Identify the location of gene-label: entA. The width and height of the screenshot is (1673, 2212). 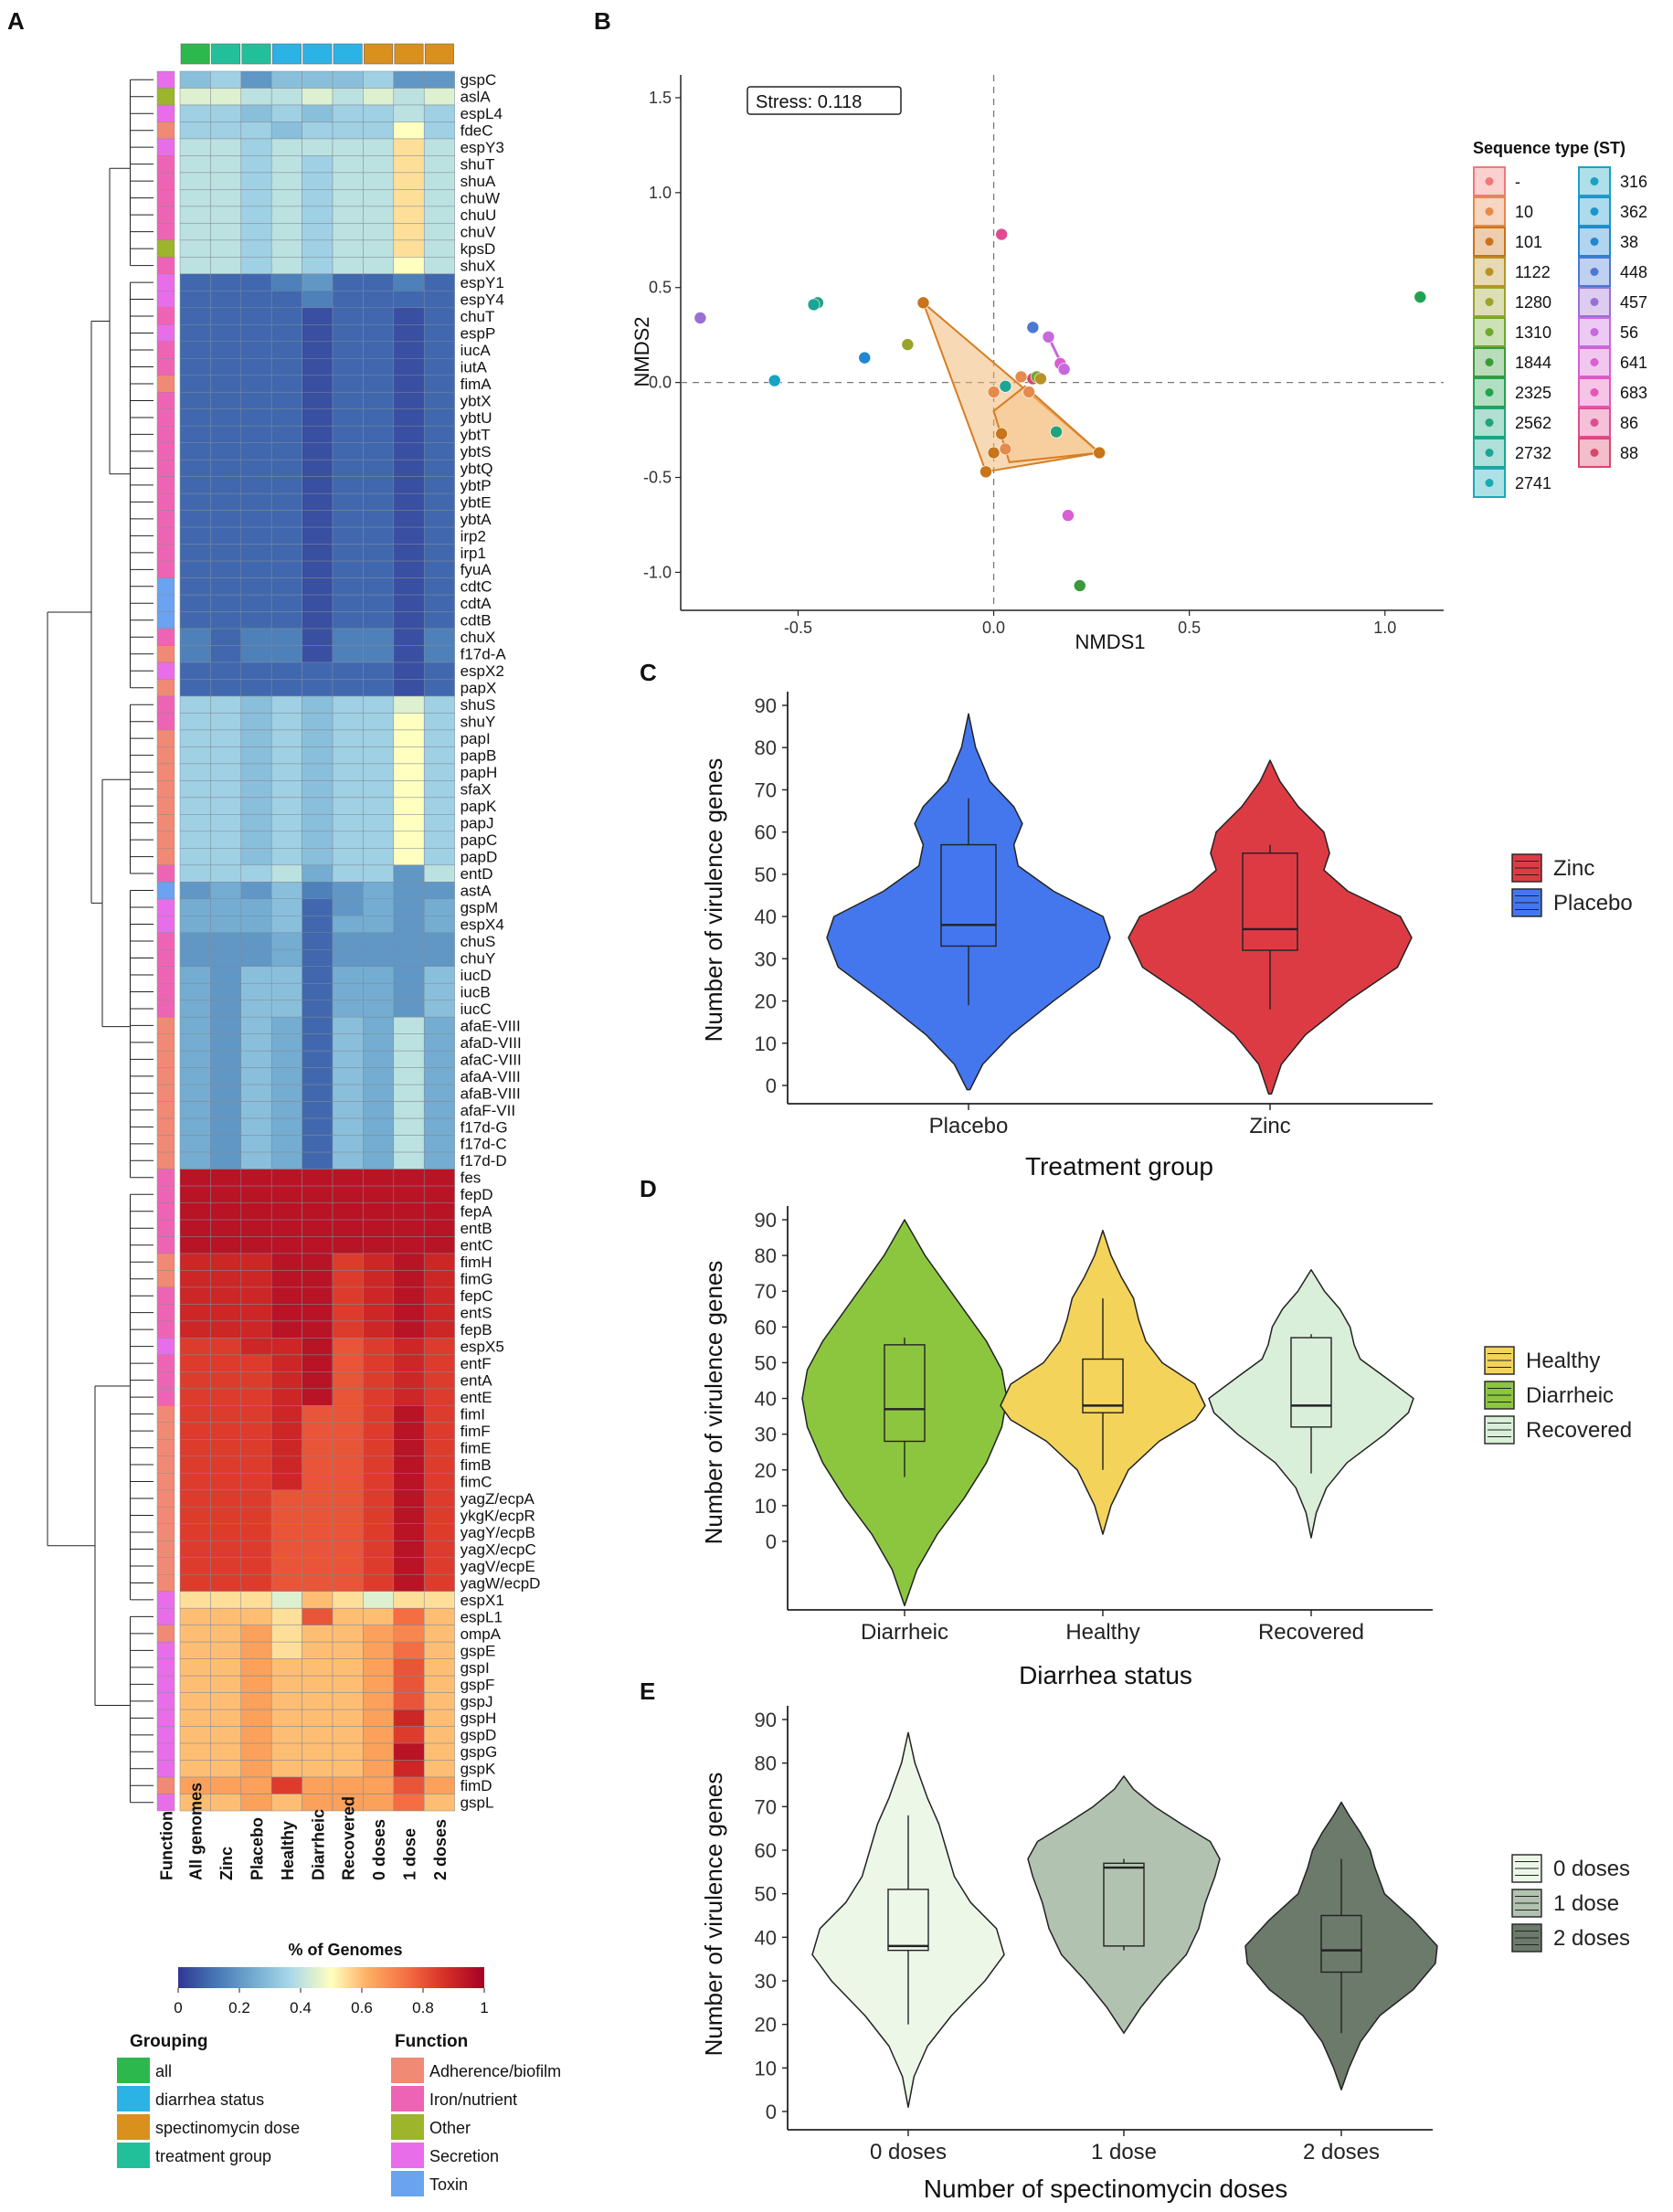
(477, 1381).